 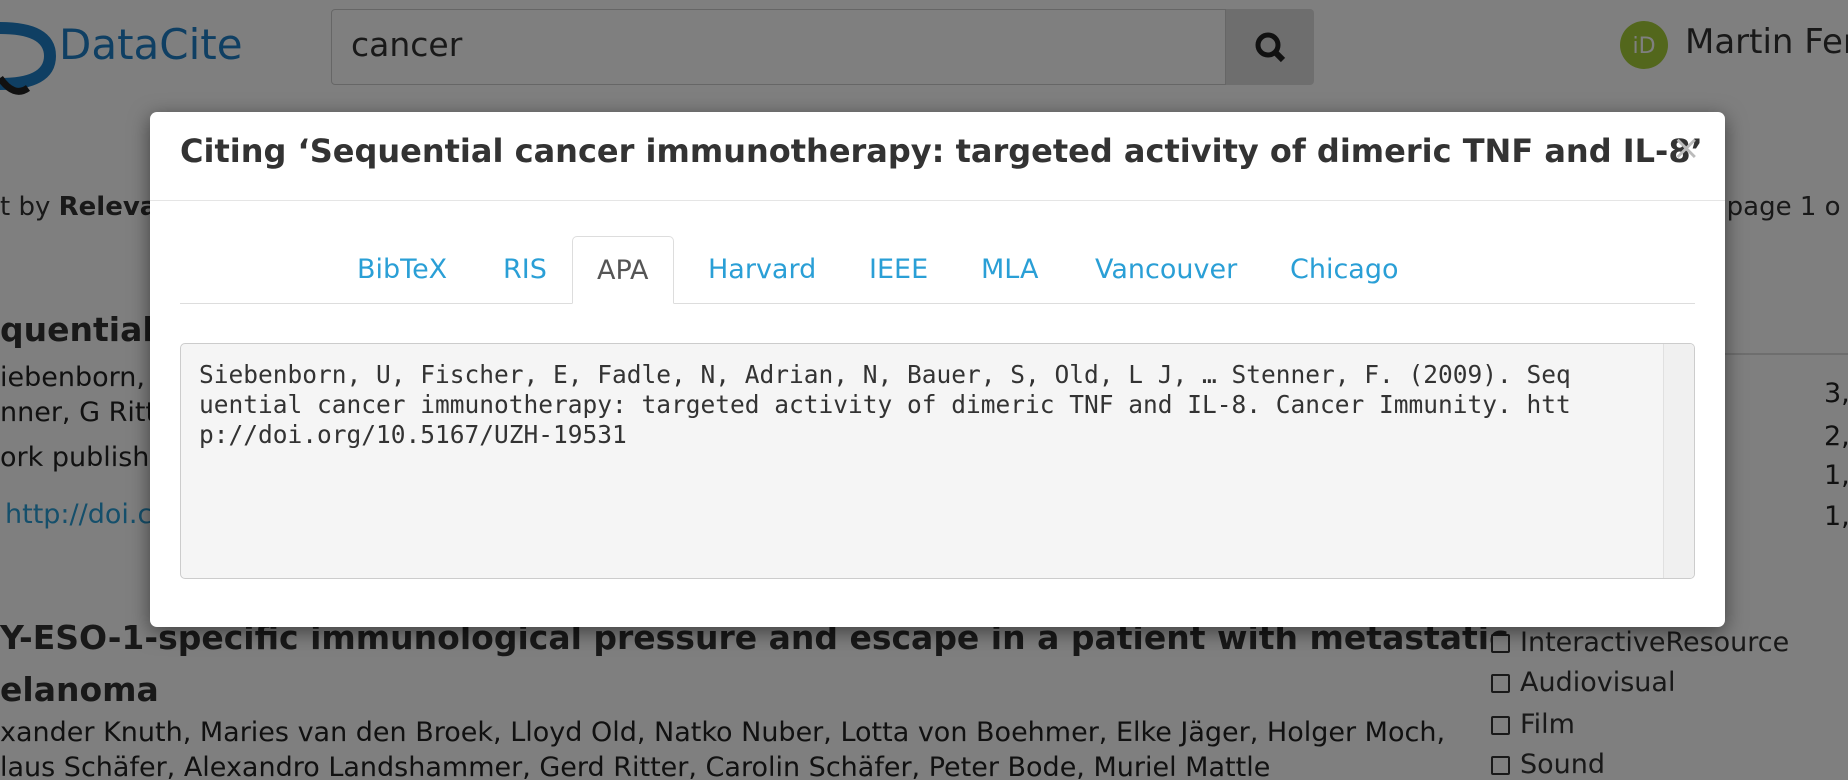 What do you see at coordinates (937, 303) in the screenshot?
I see `tab-divider` at bounding box center [937, 303].